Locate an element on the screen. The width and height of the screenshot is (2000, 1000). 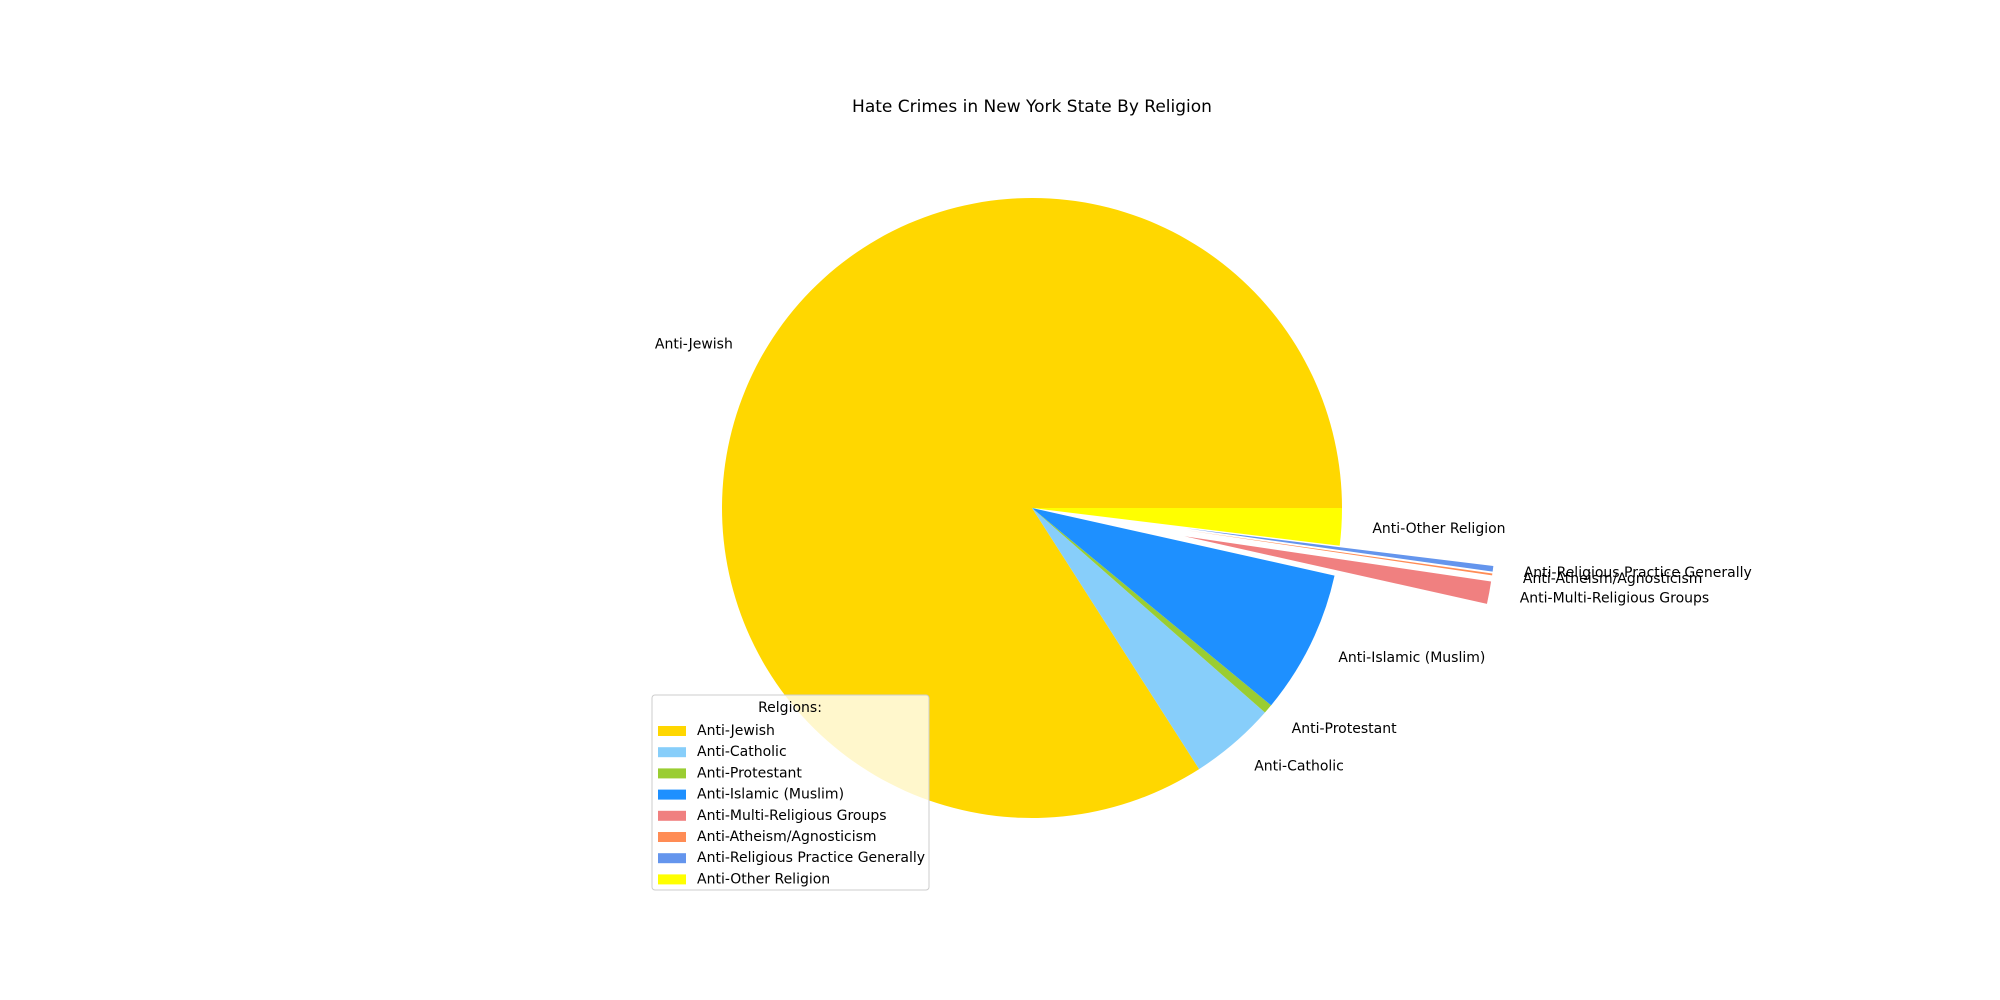
legend-frame is located at coordinates (790, 792).